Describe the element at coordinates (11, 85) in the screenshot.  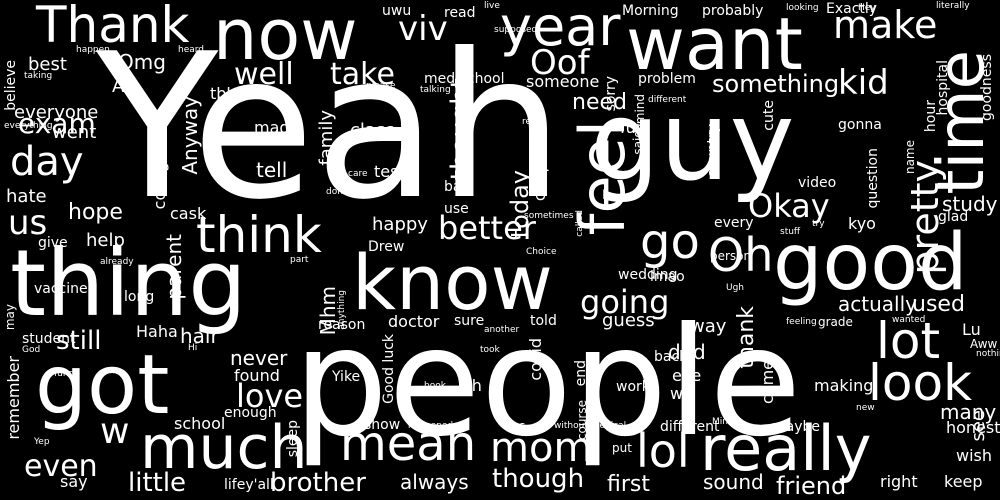
I see `word-please: believe` at that location.